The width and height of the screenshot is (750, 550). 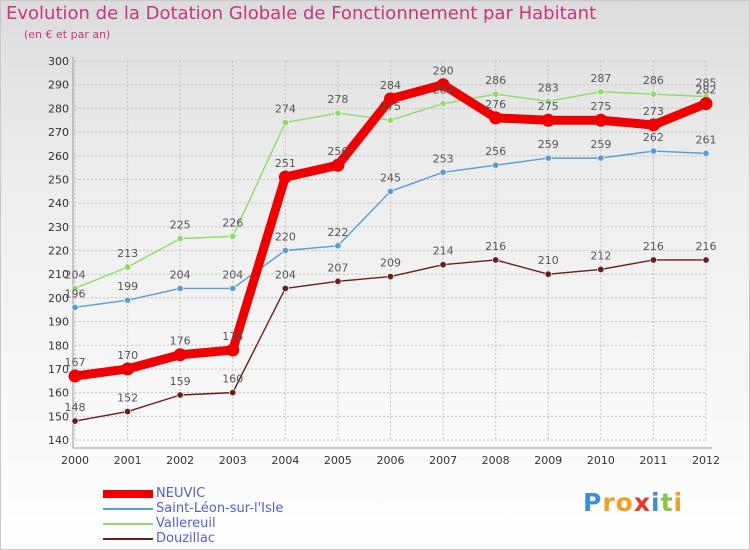 What do you see at coordinates (337, 232) in the screenshot?
I see `data-label-saint-leon-sur-l-isle-2005: 222` at bounding box center [337, 232].